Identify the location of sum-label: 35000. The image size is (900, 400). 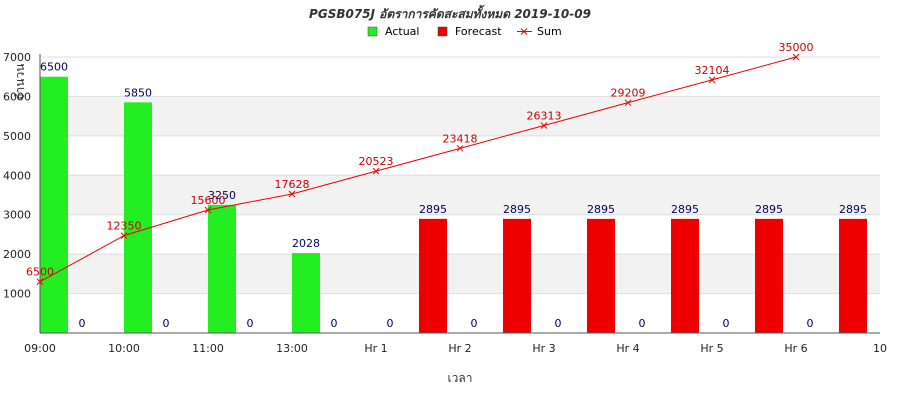
(796, 47).